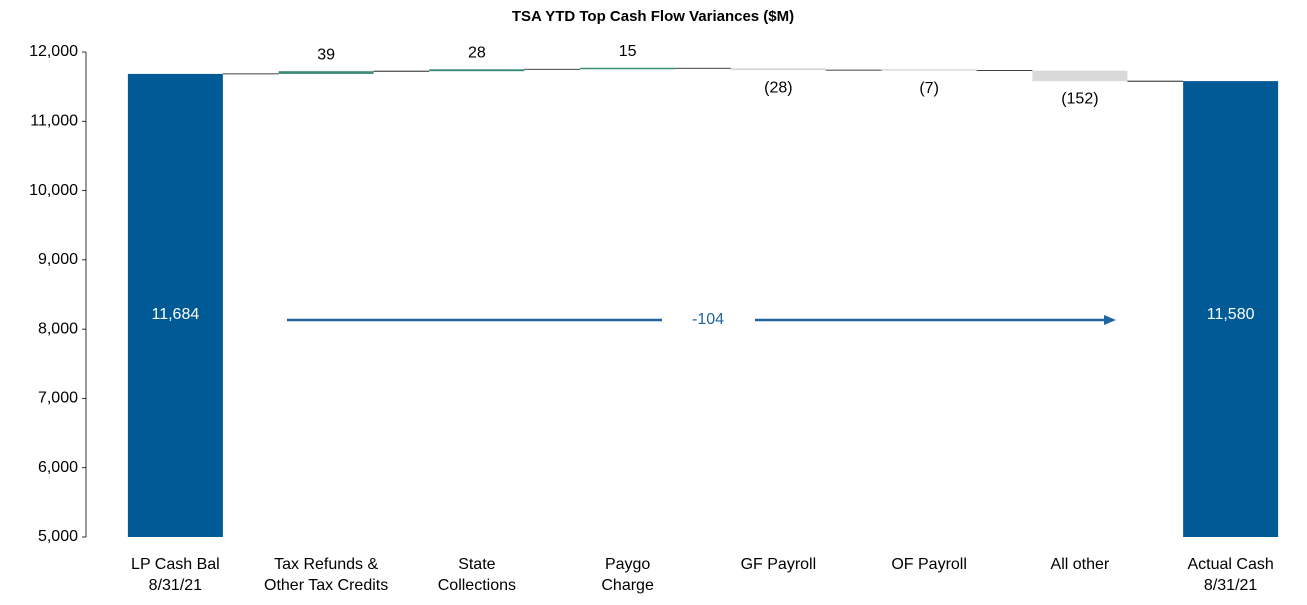 This screenshot has width=1307, height=605. Describe the element at coordinates (326, 575) in the screenshot. I see `x-tick-label: Tax Refunds & Other Tax Credits` at that location.